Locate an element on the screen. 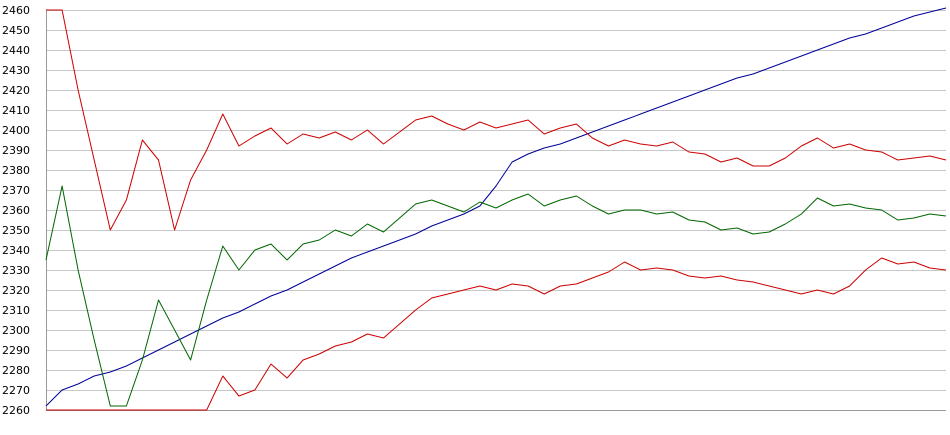 Image resolution: width=950 pixels, height=435 pixels. y-tick-label: 2370 is located at coordinates (16, 190).